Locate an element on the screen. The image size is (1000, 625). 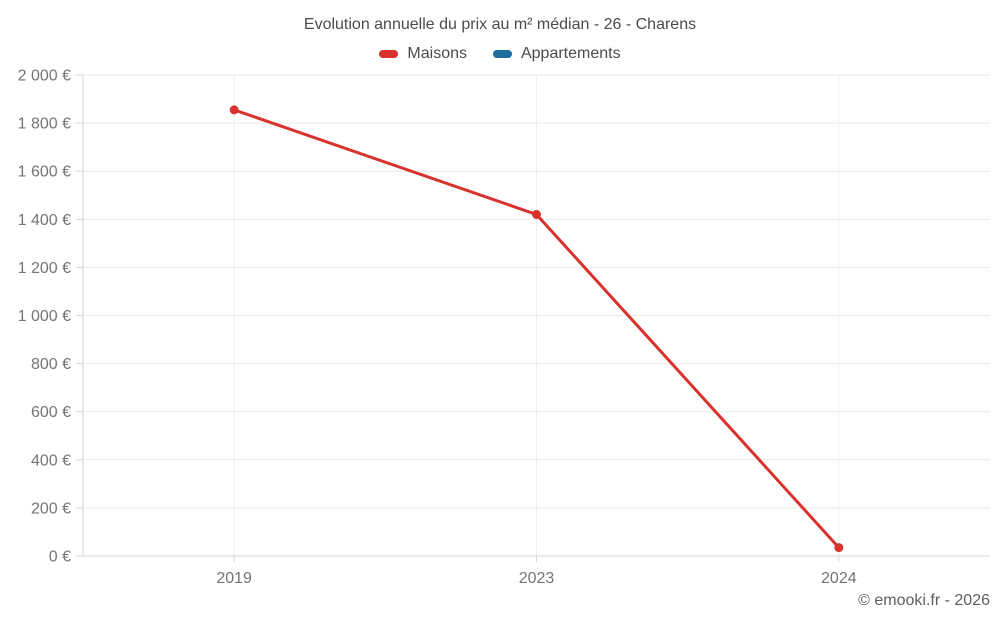
legend: Maisons Appartements is located at coordinates (500, 54).